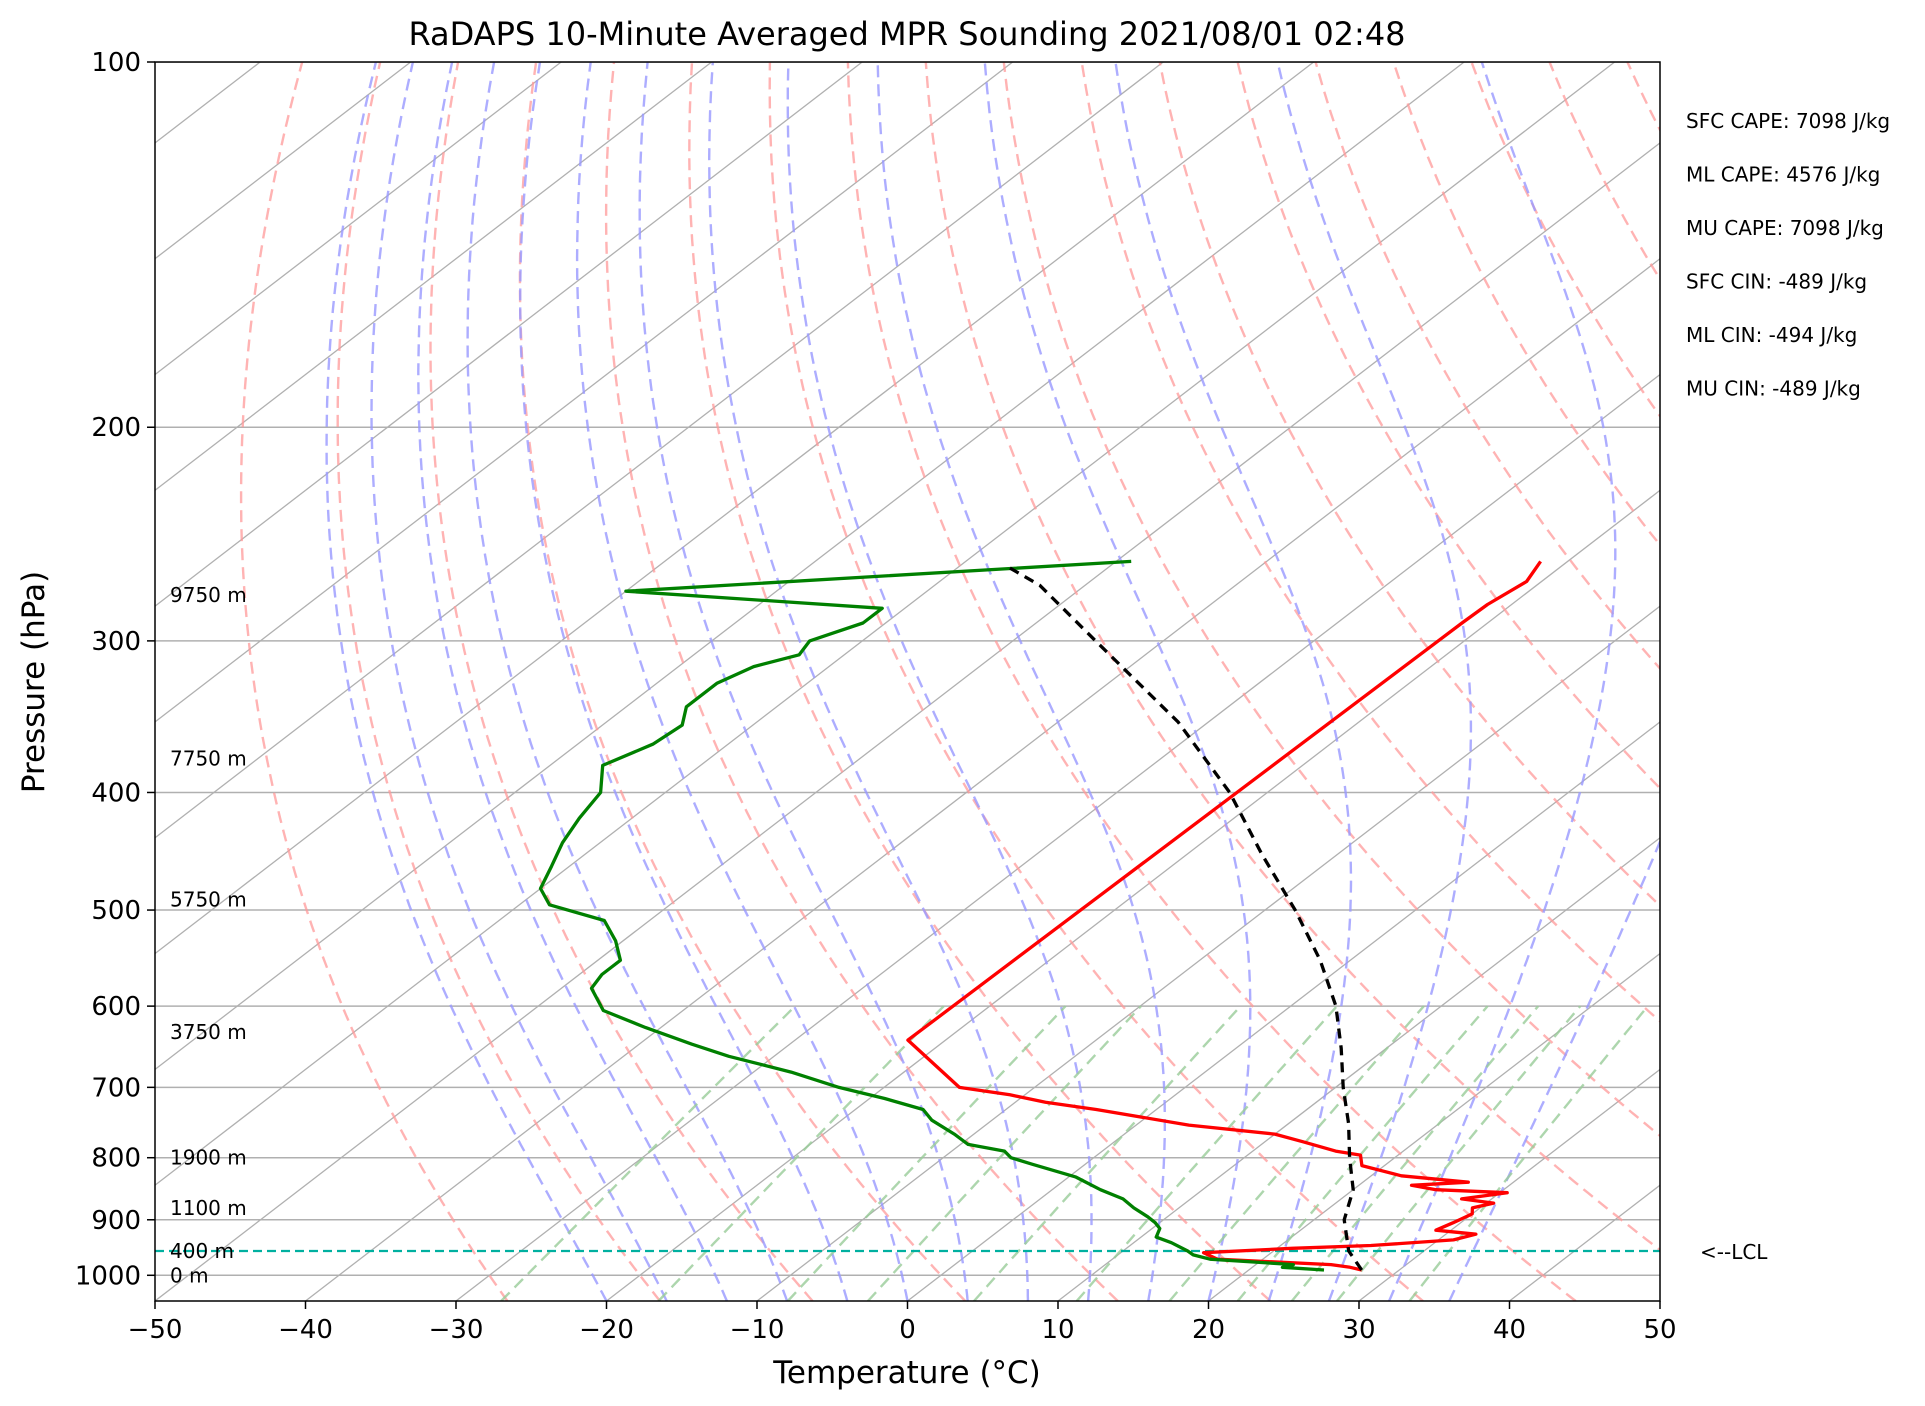 The height and width of the screenshot is (1406, 1925). Describe the element at coordinates (1509, 1330) in the screenshot. I see `x-tick-label: 40` at that location.